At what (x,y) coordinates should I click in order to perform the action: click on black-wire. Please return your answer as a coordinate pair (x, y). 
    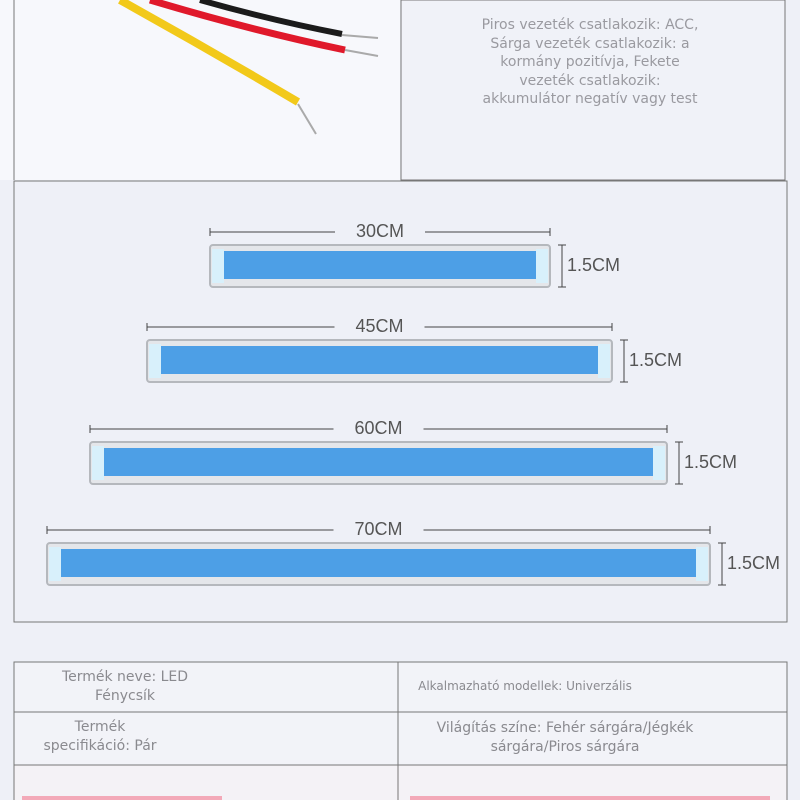
    Looking at the image, I should click on (271, 18).